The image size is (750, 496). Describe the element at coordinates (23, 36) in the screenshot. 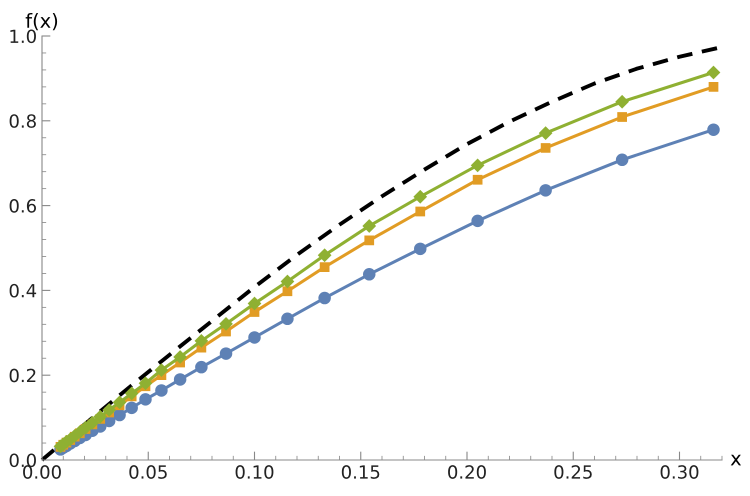

I see `y-tick-label: 1.0` at that location.